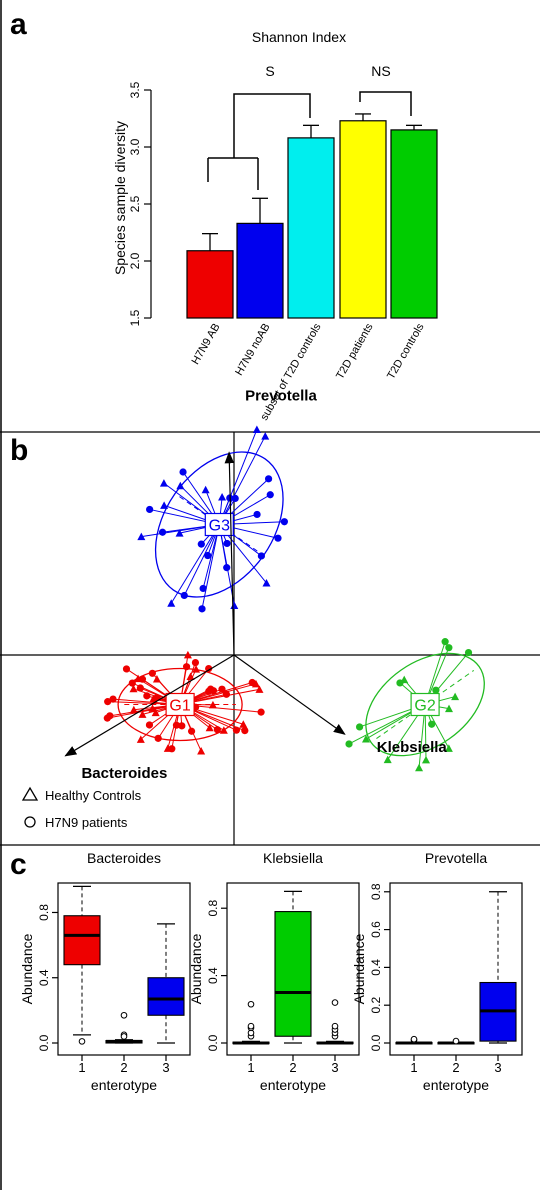 The image size is (540, 1190). What do you see at coordinates (135, 146) in the screenshot?
I see `chart-a-ytick-label: 3.0` at bounding box center [135, 146].